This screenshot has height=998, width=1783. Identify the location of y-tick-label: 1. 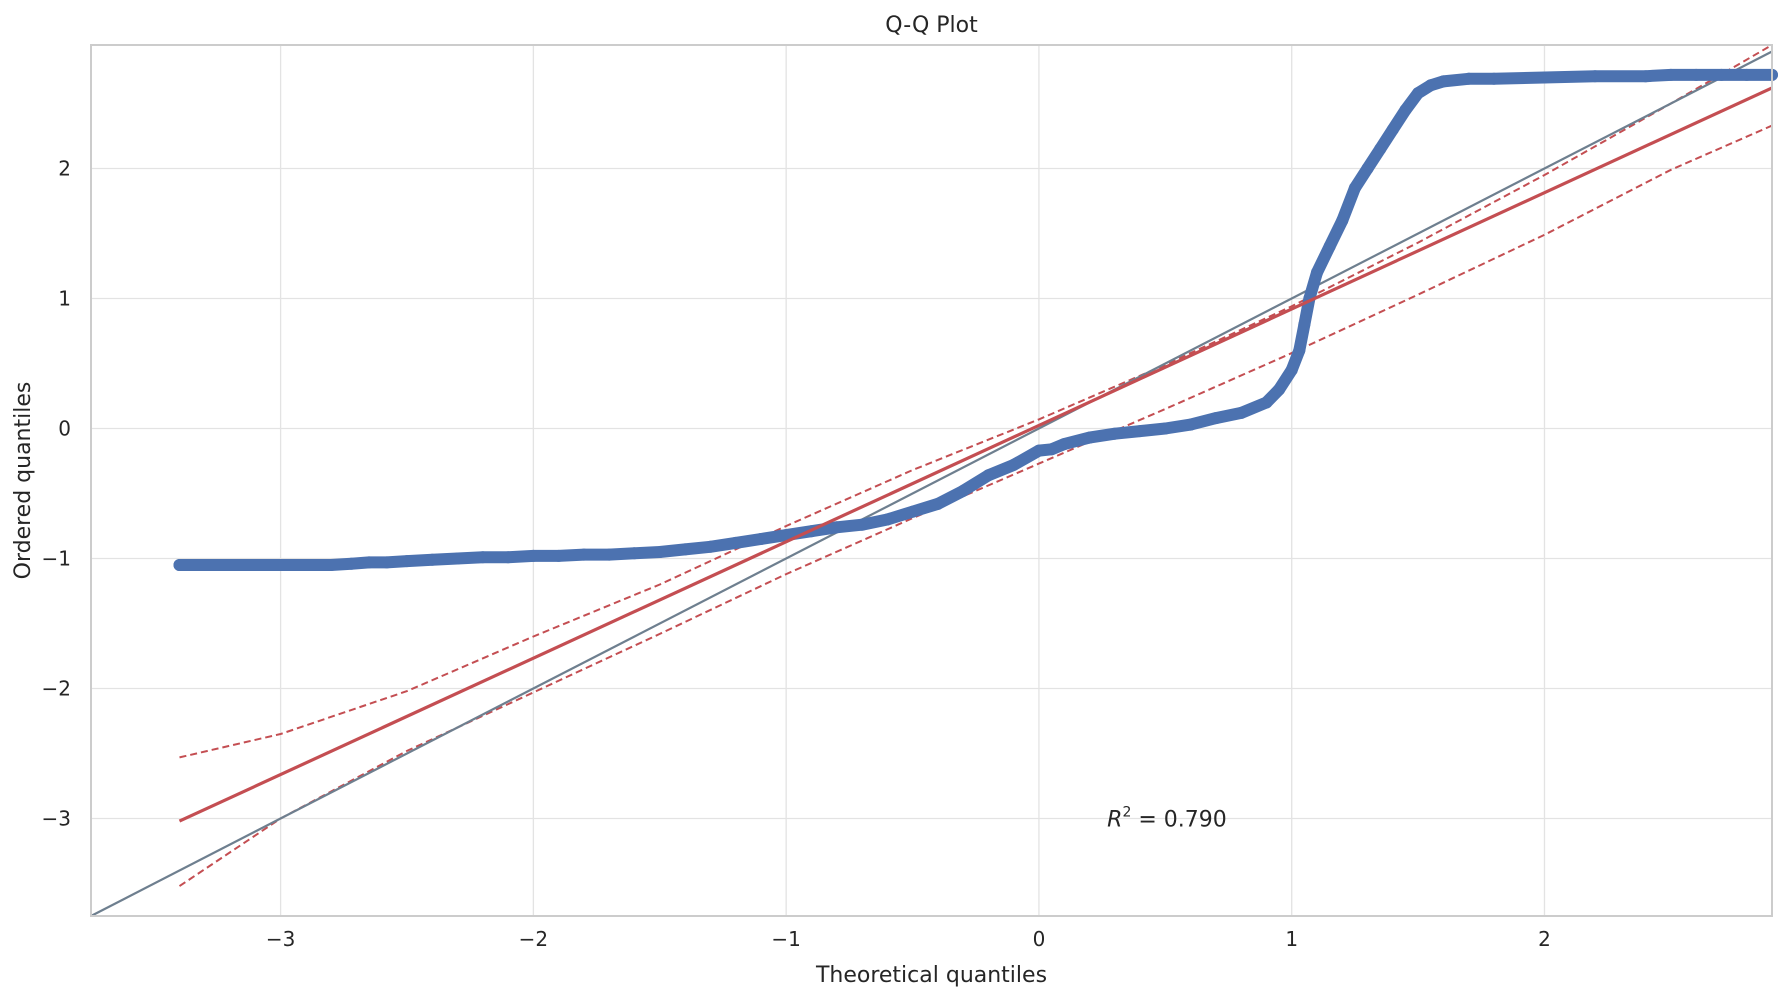
(64, 299).